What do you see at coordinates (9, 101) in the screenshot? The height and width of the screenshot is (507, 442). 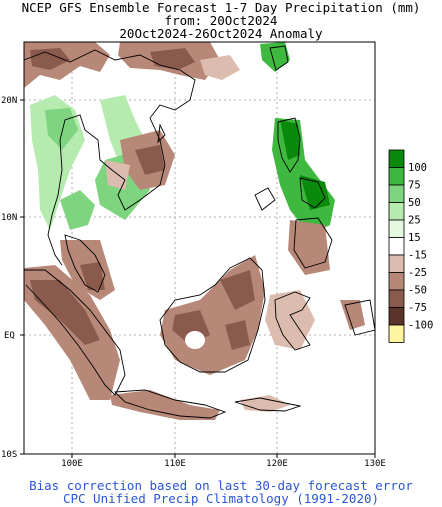 I see `lat-label-20n: 20N` at bounding box center [9, 101].